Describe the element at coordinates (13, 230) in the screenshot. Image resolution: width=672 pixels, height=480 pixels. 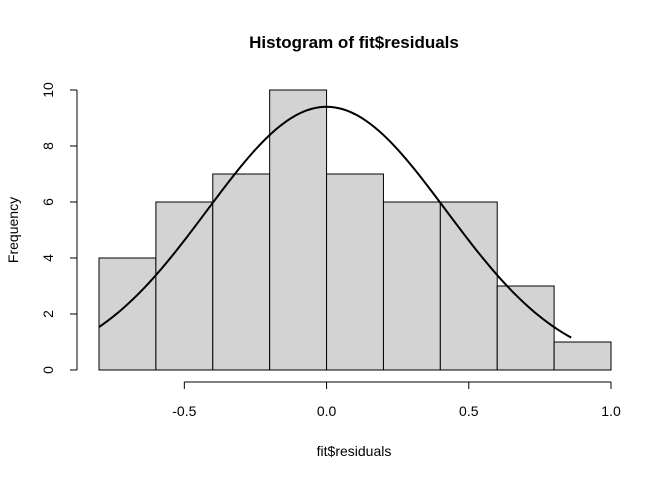
I see `y-axis-label: Frequency` at that location.